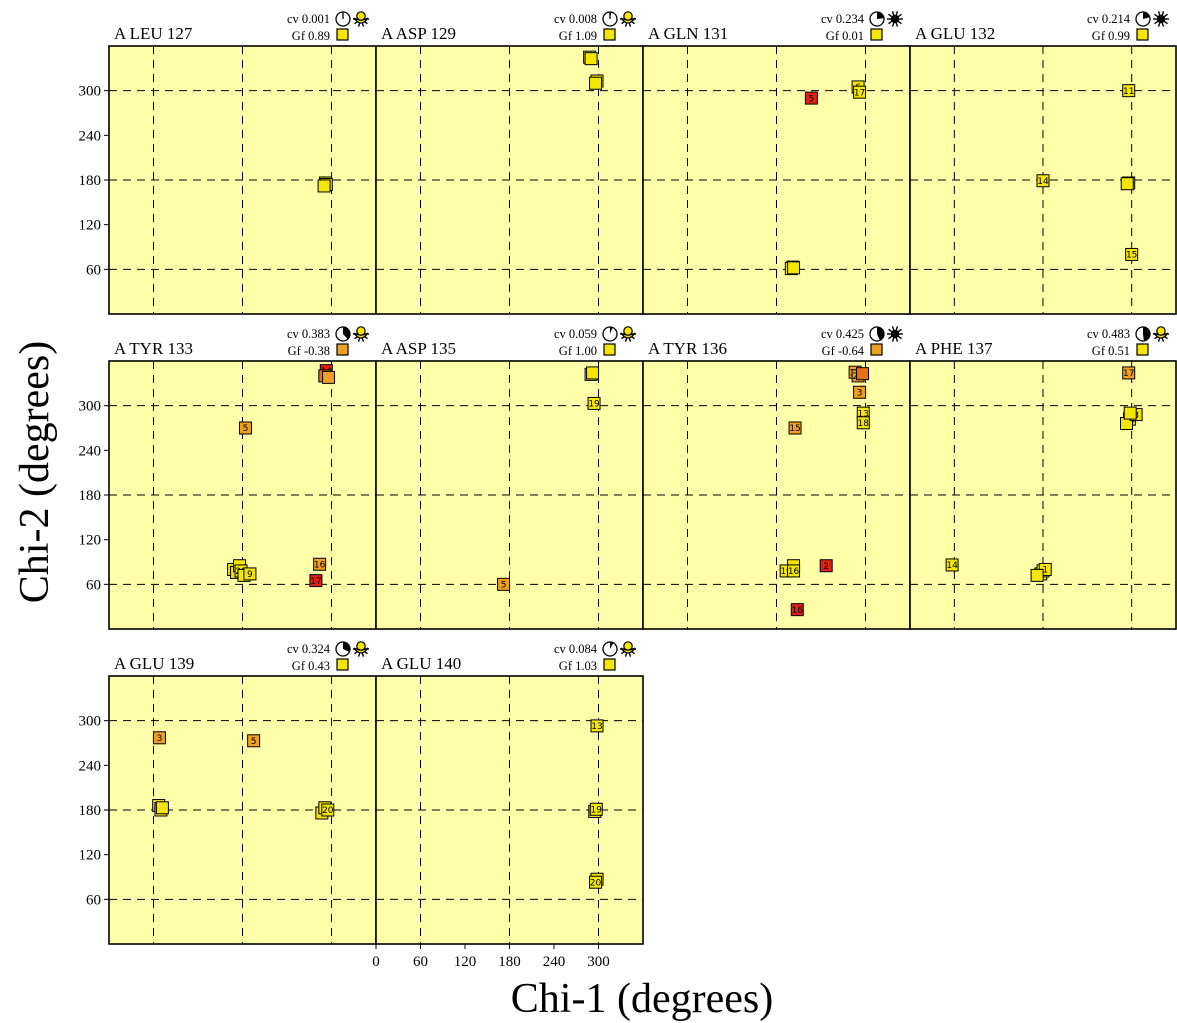 Image resolution: width=1177 pixels, height=1023 pixels. What do you see at coordinates (90, 766) in the screenshot?
I see `y-tick-label: 240` at bounding box center [90, 766].